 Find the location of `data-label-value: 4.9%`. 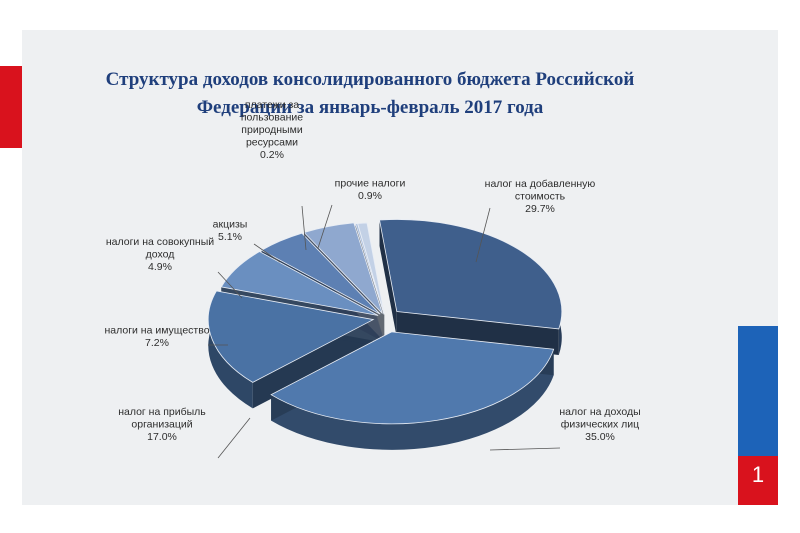

data-label-value: 4.9% is located at coordinates (160, 267).